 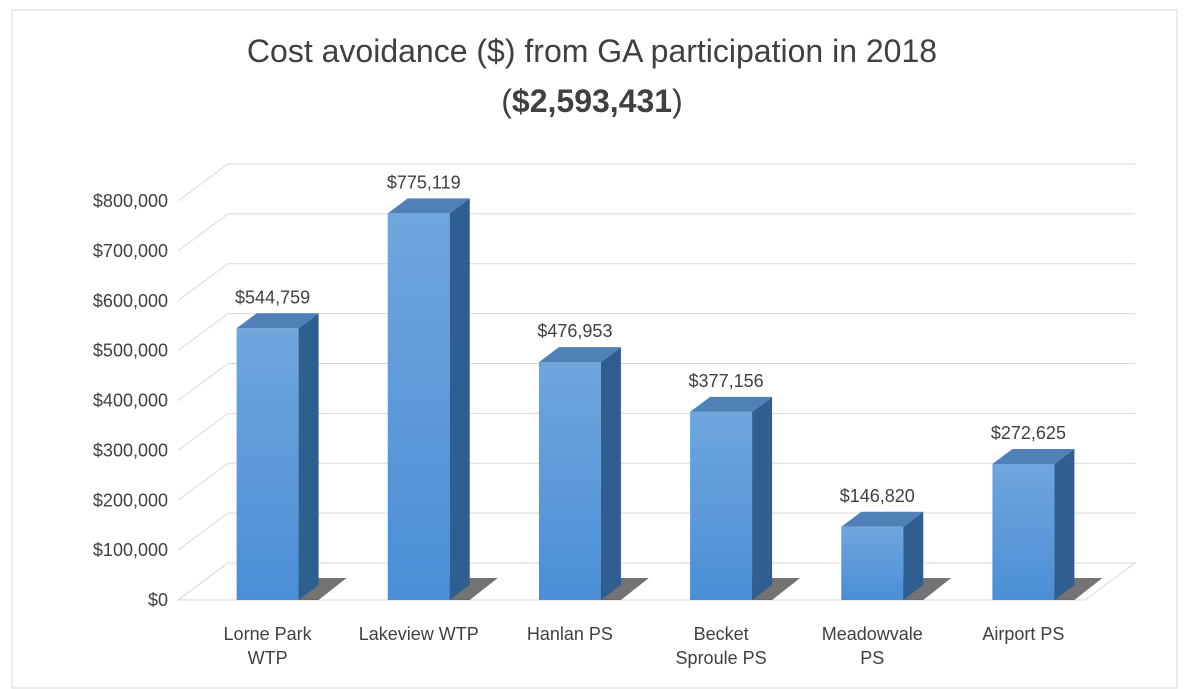 I want to click on data-label: $775,119, so click(x=424, y=182).